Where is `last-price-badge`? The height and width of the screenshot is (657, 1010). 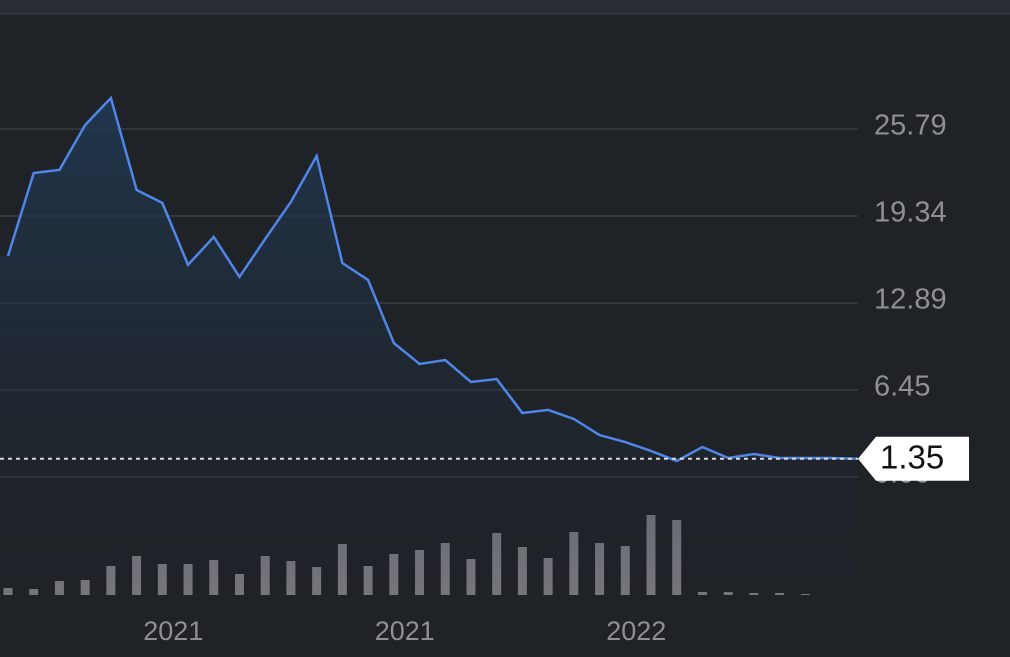
last-price-badge is located at coordinates (913, 458).